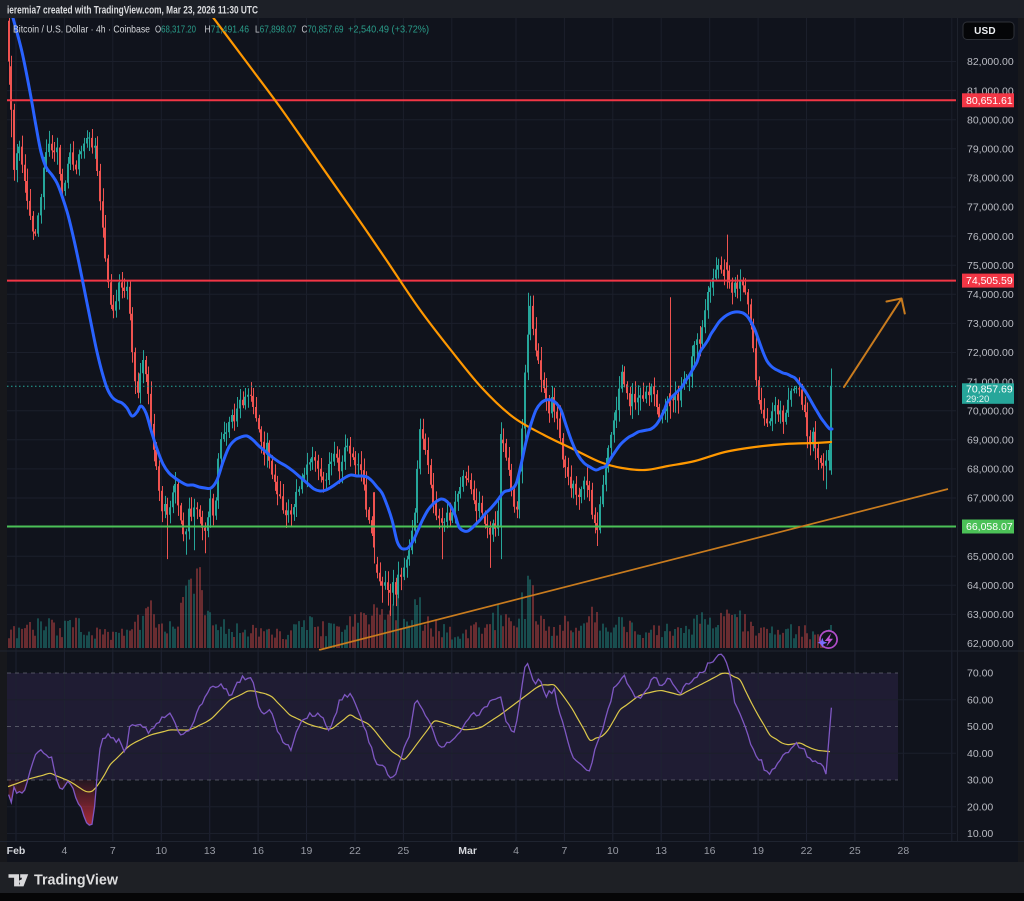 This screenshot has width=1024, height=901. Describe the element at coordinates (990, 499) in the screenshot. I see `svg-text: 67,000.00` at that location.